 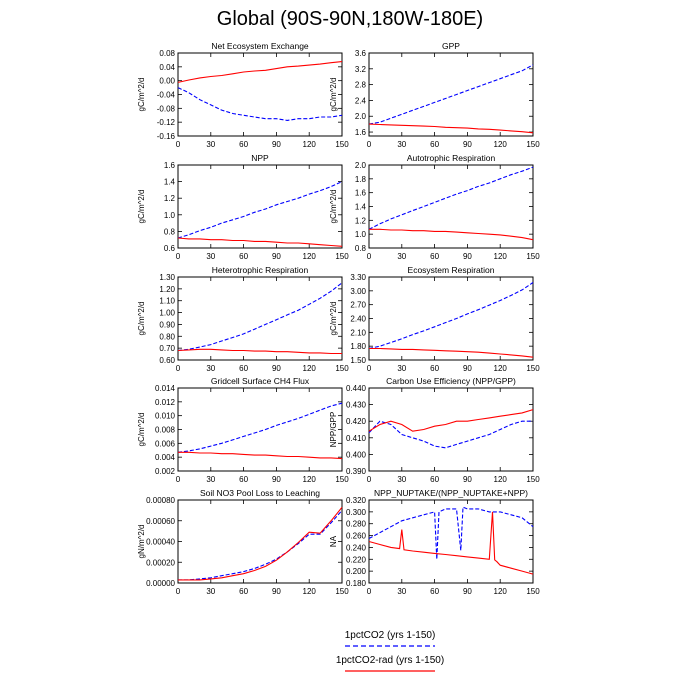 I want to click on y-tick-label: 3.00, so click(x=358, y=291).